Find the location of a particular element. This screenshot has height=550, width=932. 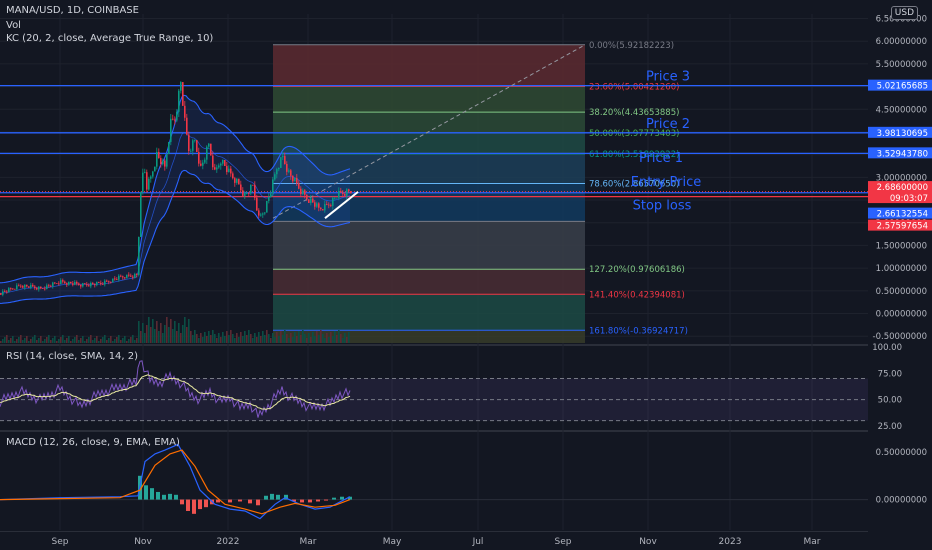

time-axis-background is located at coordinates (466, 541).